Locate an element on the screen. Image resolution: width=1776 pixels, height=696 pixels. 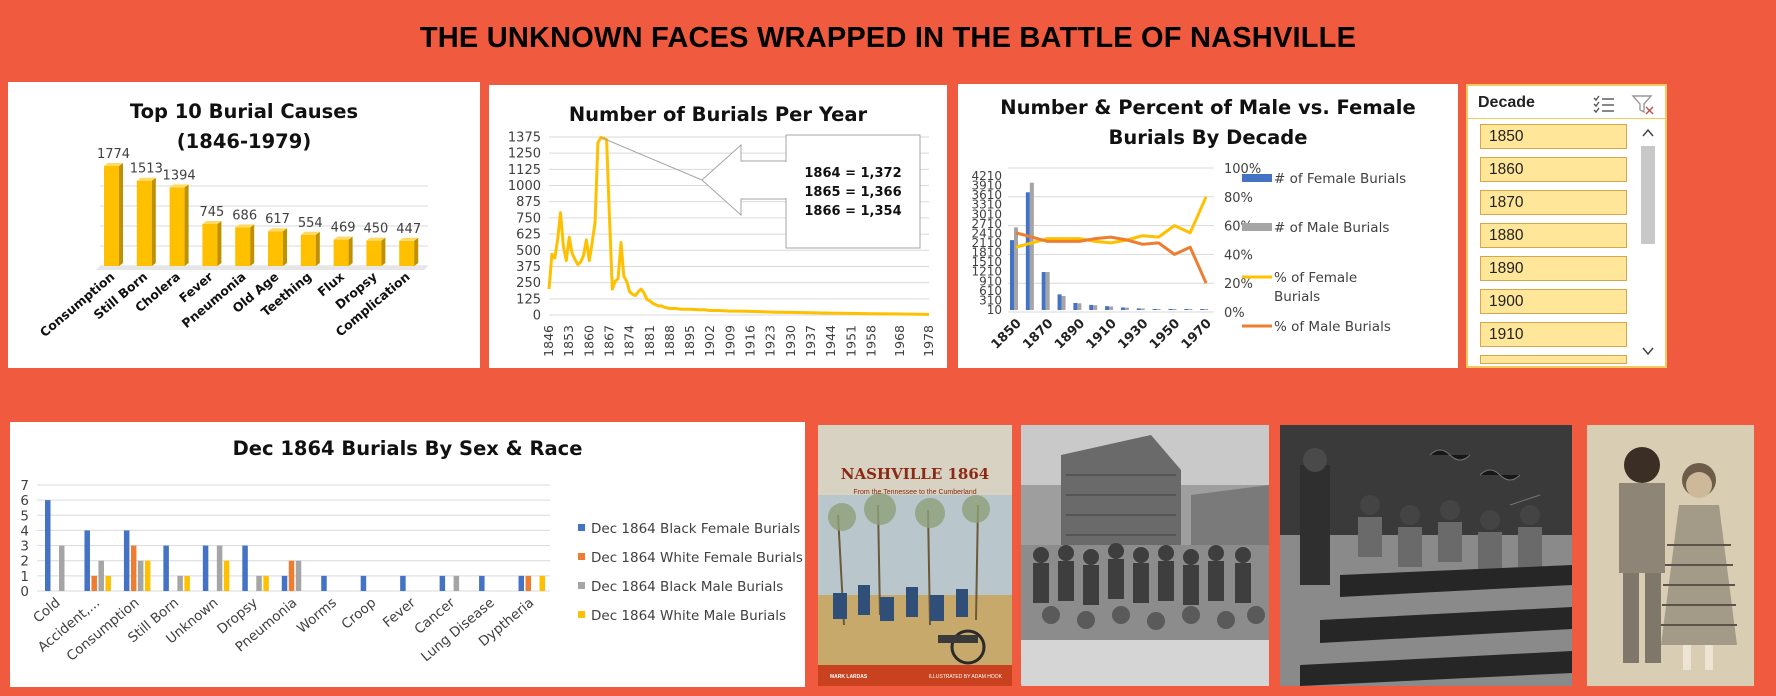
y-tick-label: 1 is located at coordinates (24, 577).